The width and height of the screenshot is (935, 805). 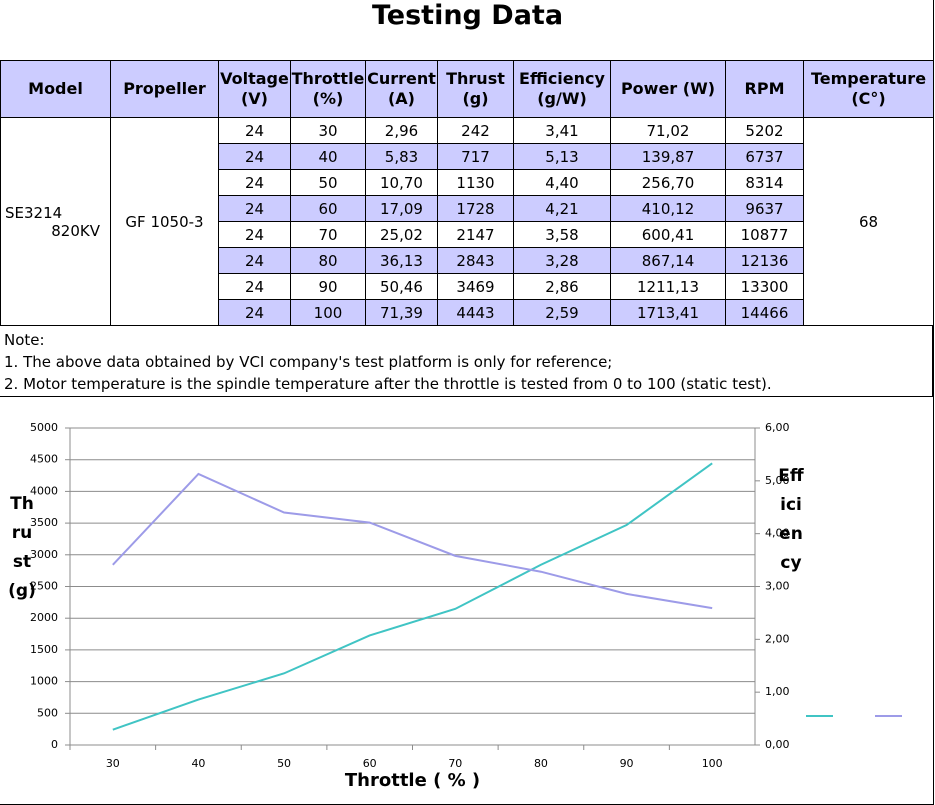 What do you see at coordinates (401, 130) in the screenshot?
I see `cell: 2,96` at bounding box center [401, 130].